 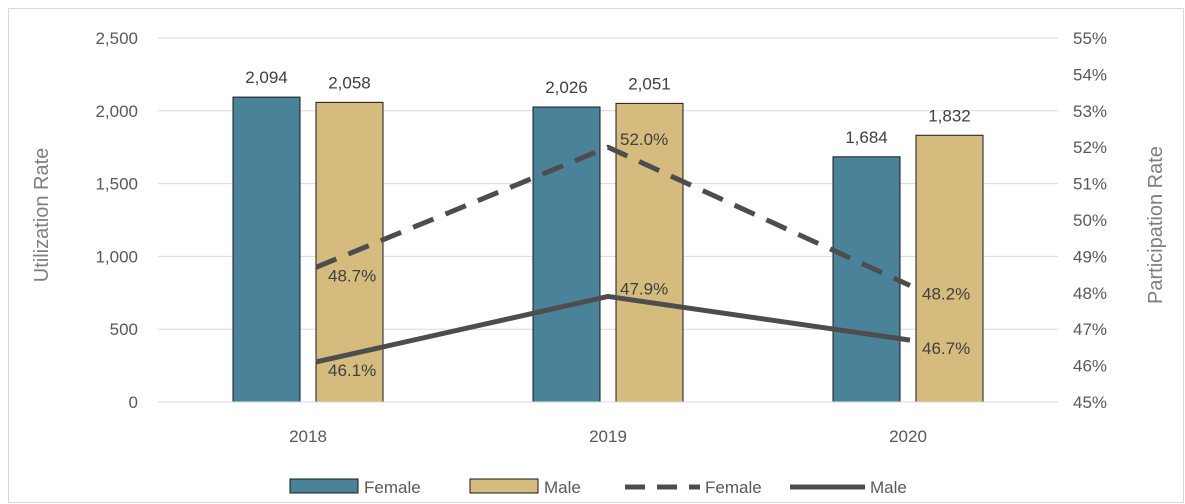 I want to click on y2-axis-title: Participation Rate, so click(x=1156, y=225).